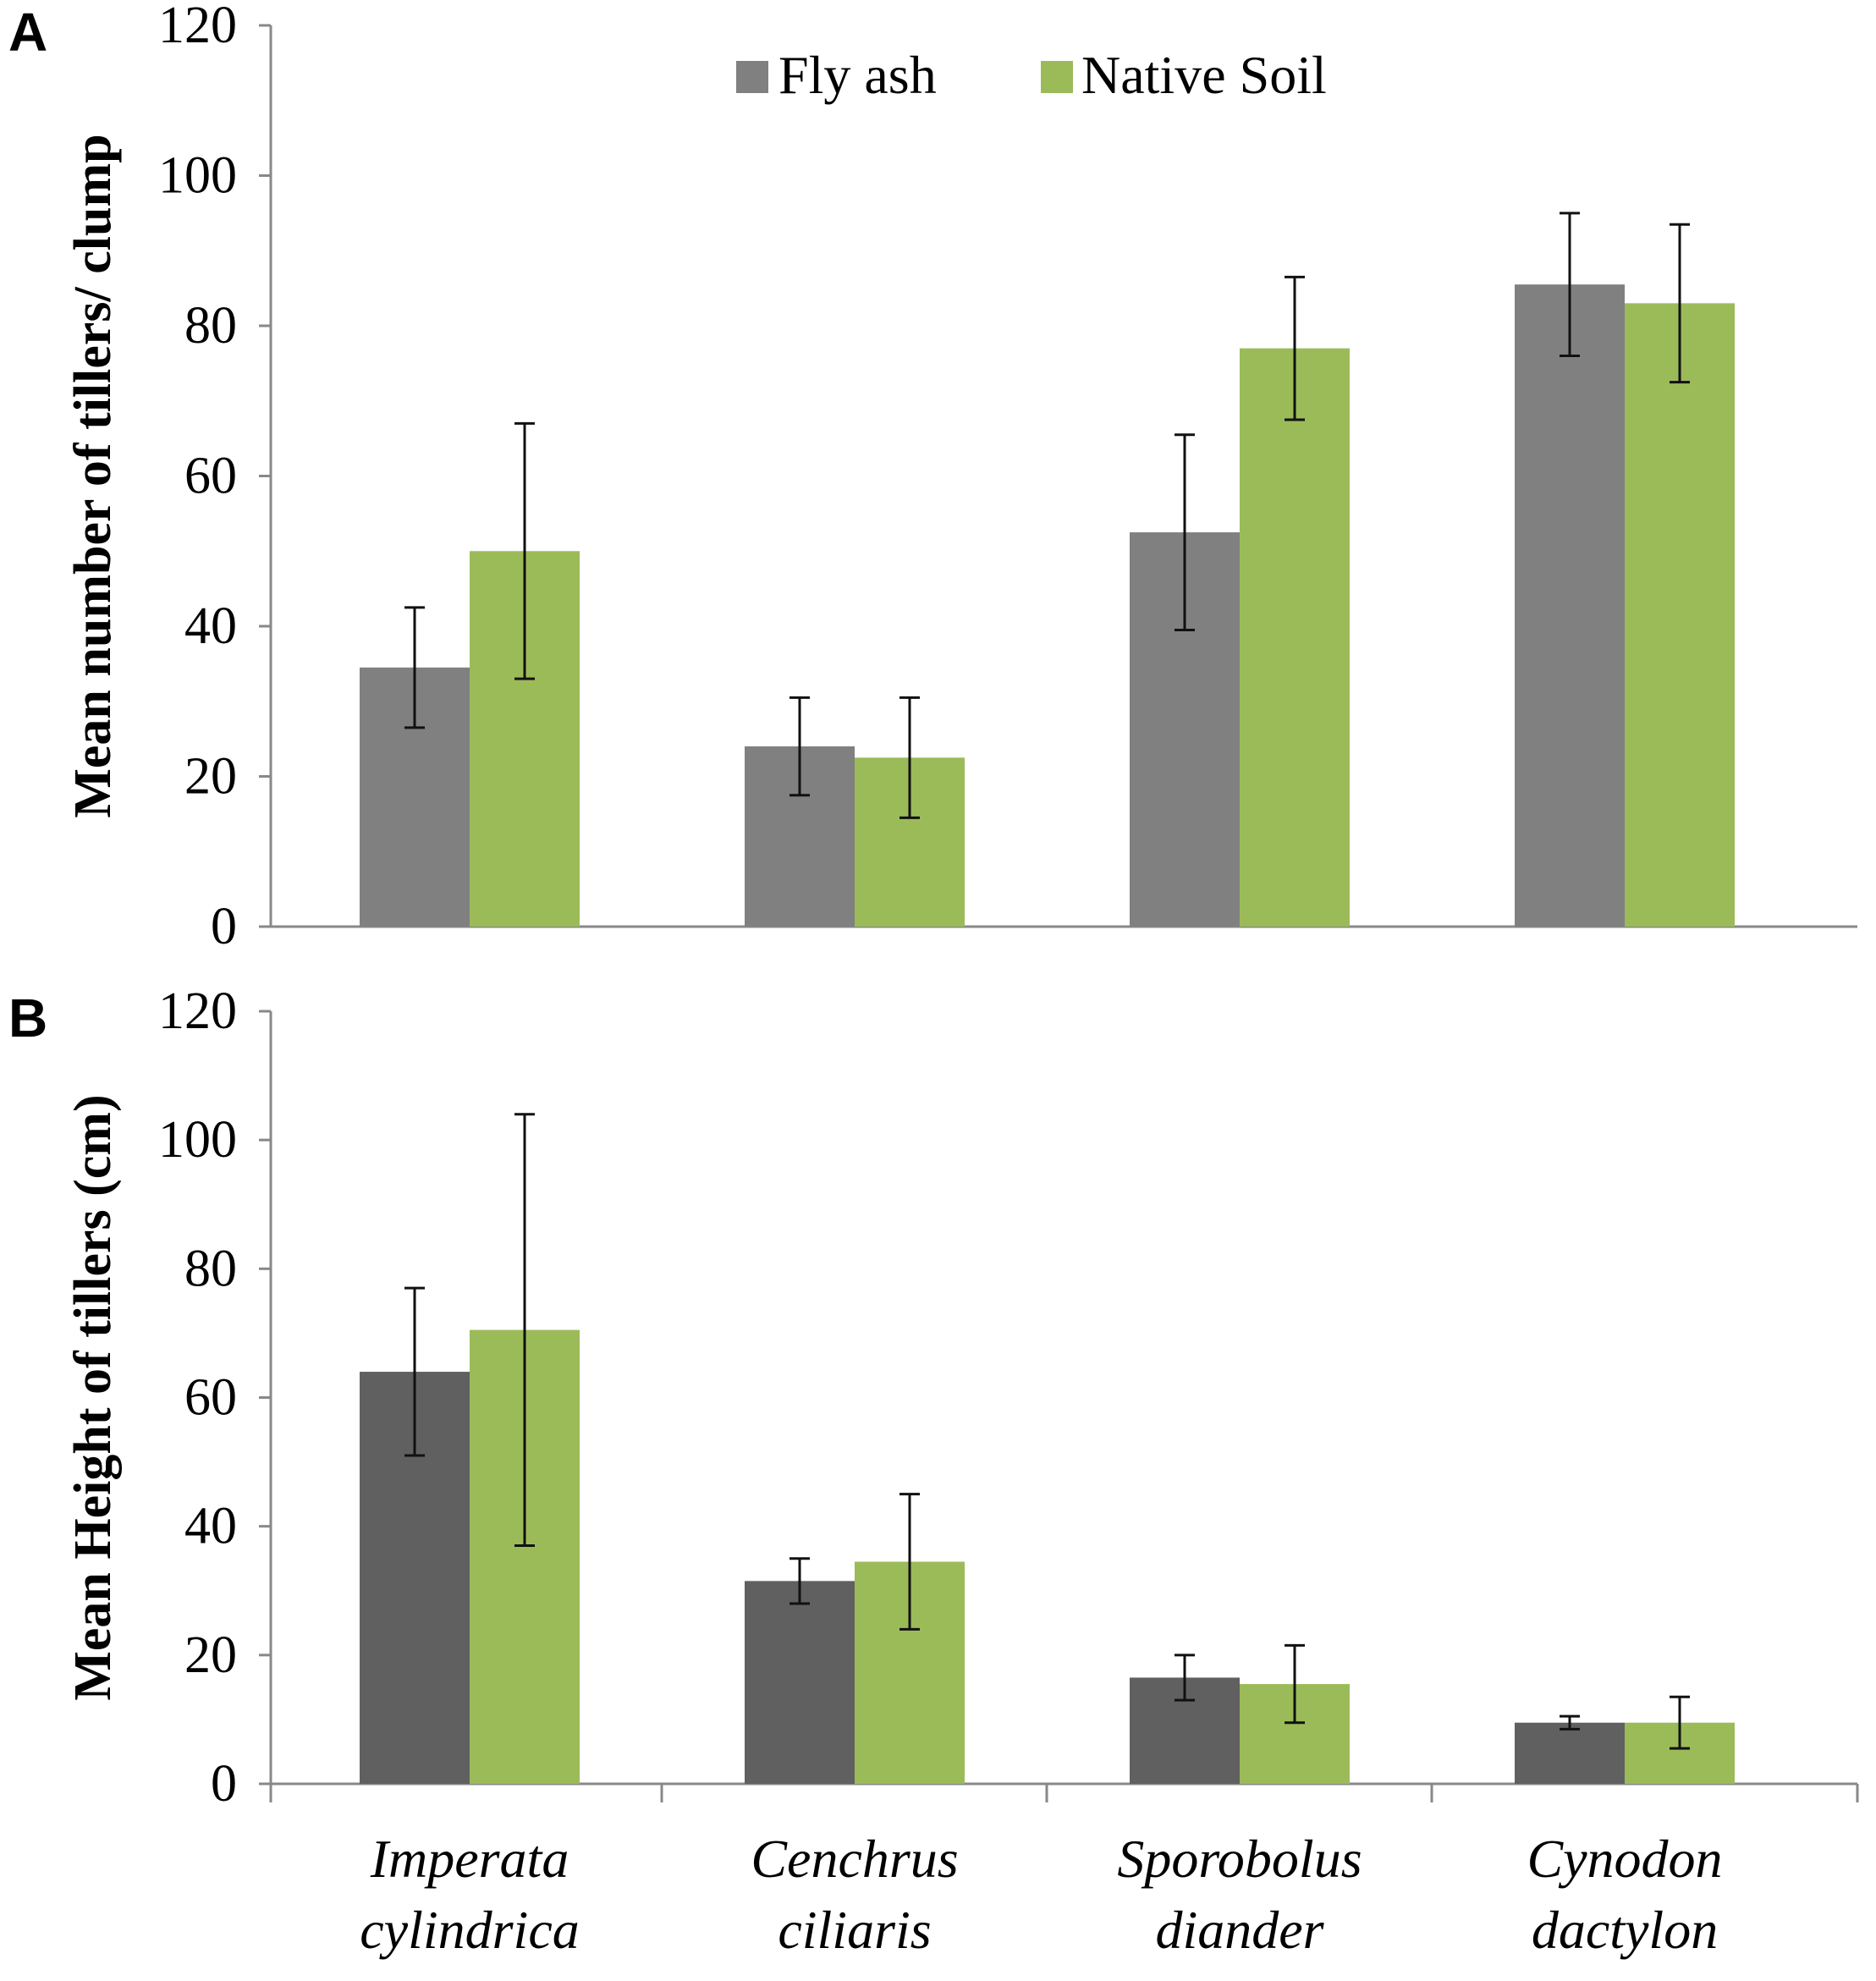  I want to click on y-axis-title-a: Mean number of tillers/ clump, so click(93, 475).